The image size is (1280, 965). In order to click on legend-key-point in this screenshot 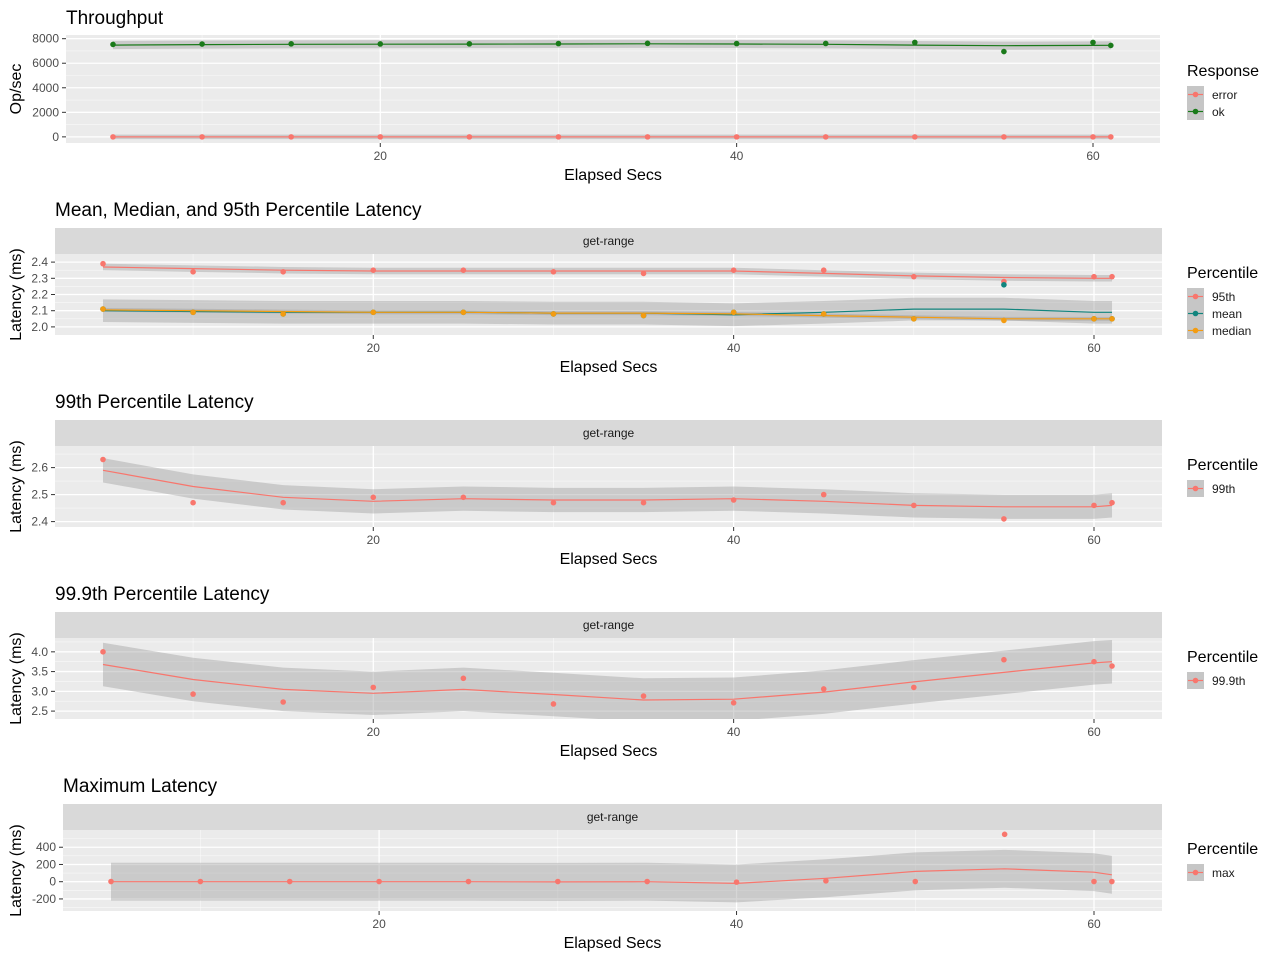, I will do `click(1195, 330)`.